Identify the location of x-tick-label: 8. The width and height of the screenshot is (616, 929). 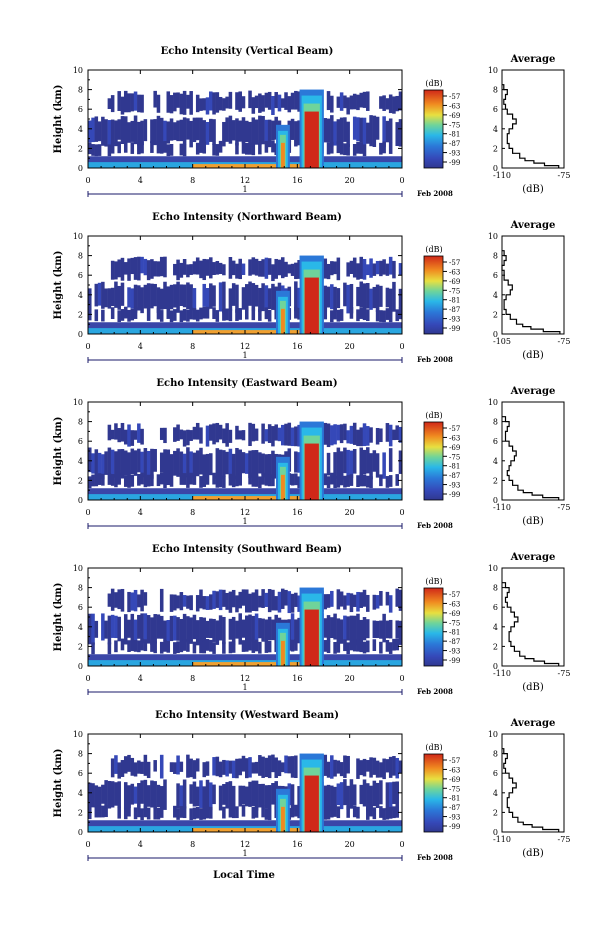
(192, 512).